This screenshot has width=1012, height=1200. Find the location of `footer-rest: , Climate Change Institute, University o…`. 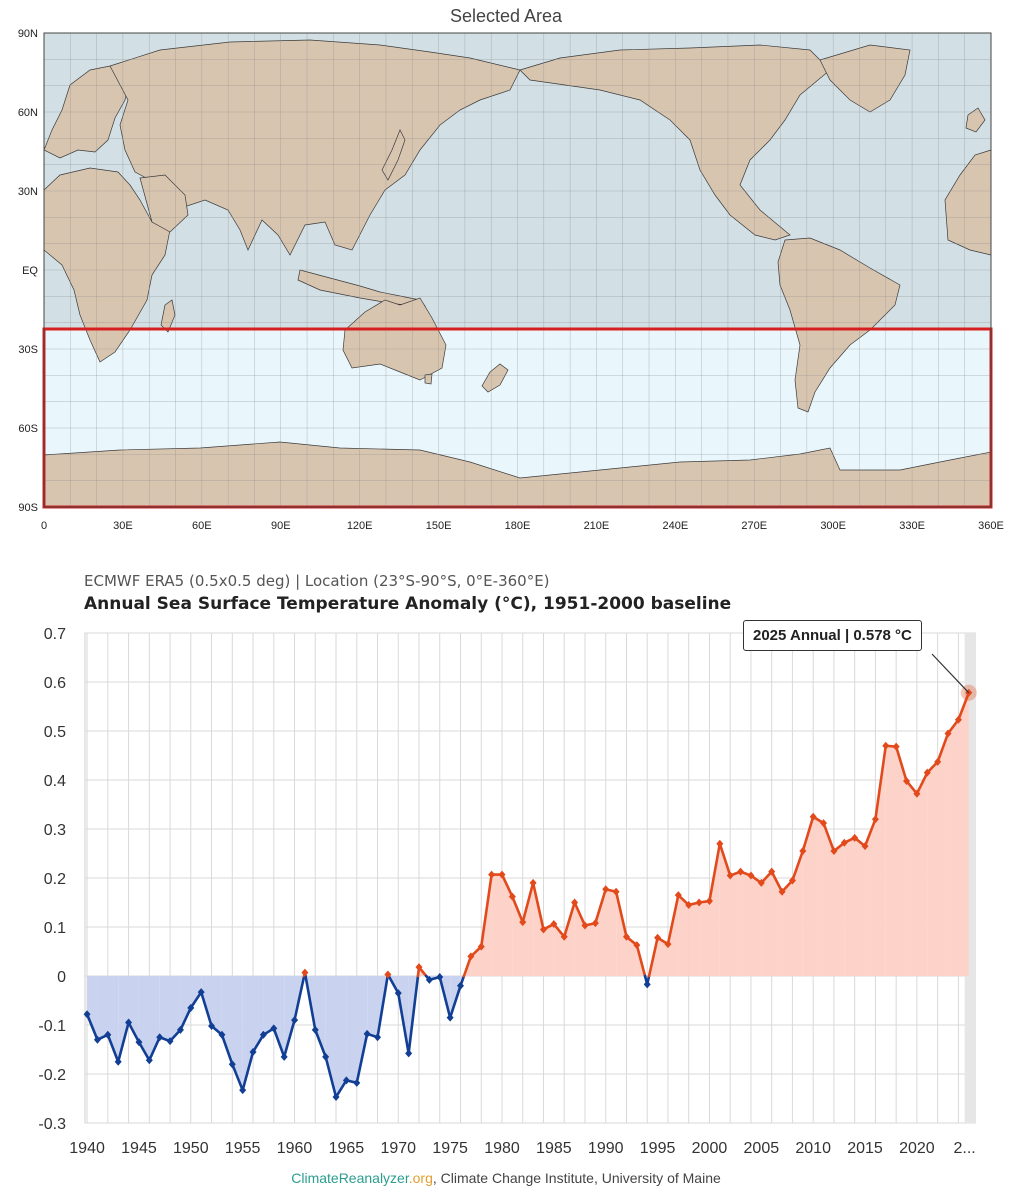

footer-rest: , Climate Change Institute, University o… is located at coordinates (576, 1178).